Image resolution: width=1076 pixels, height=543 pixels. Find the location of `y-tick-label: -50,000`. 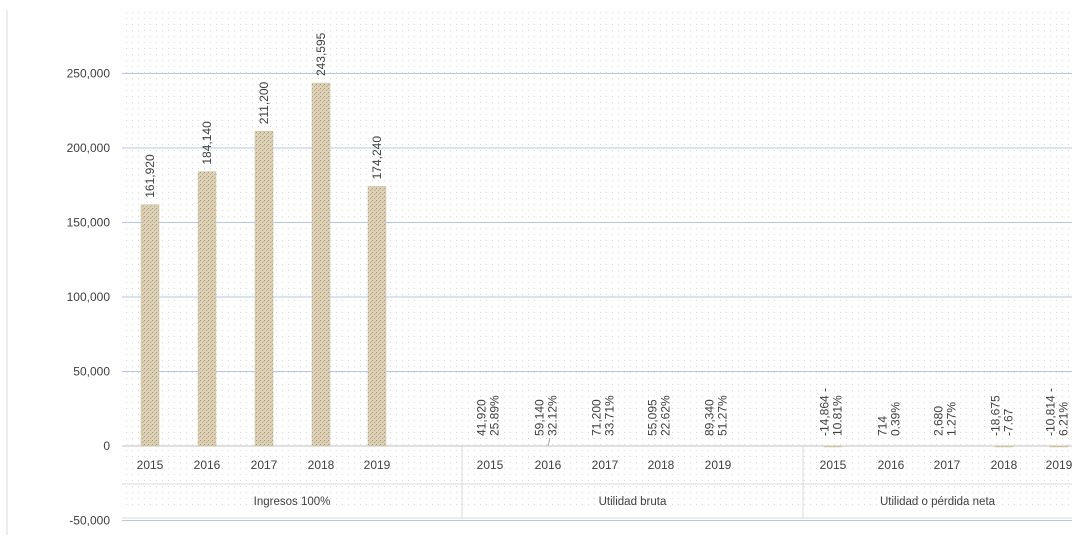

y-tick-label: -50,000 is located at coordinates (89, 521).